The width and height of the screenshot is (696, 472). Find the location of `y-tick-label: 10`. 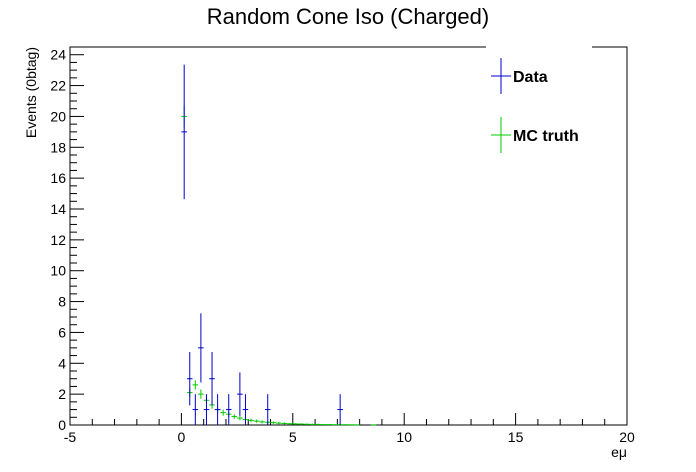

y-tick-label: 10 is located at coordinates (58, 271).